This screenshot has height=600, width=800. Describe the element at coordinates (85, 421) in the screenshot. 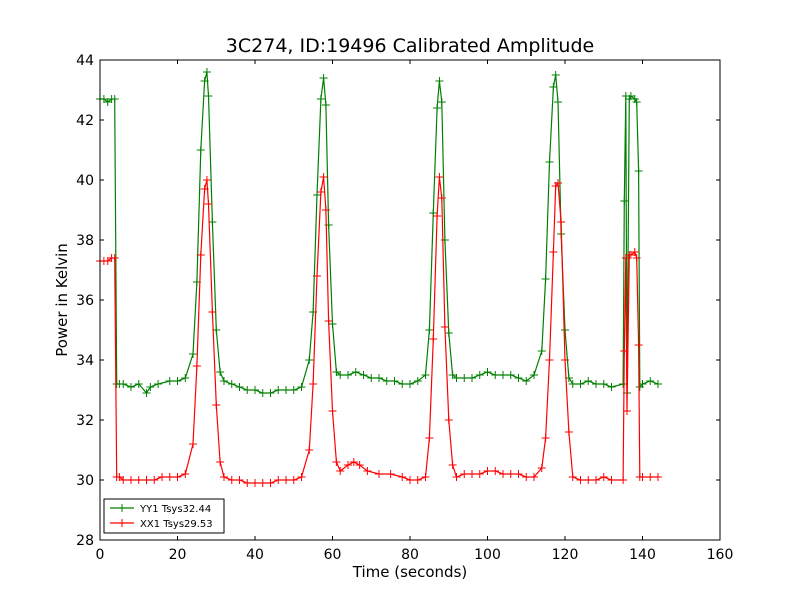

I see `y-tick-label: 32` at that location.